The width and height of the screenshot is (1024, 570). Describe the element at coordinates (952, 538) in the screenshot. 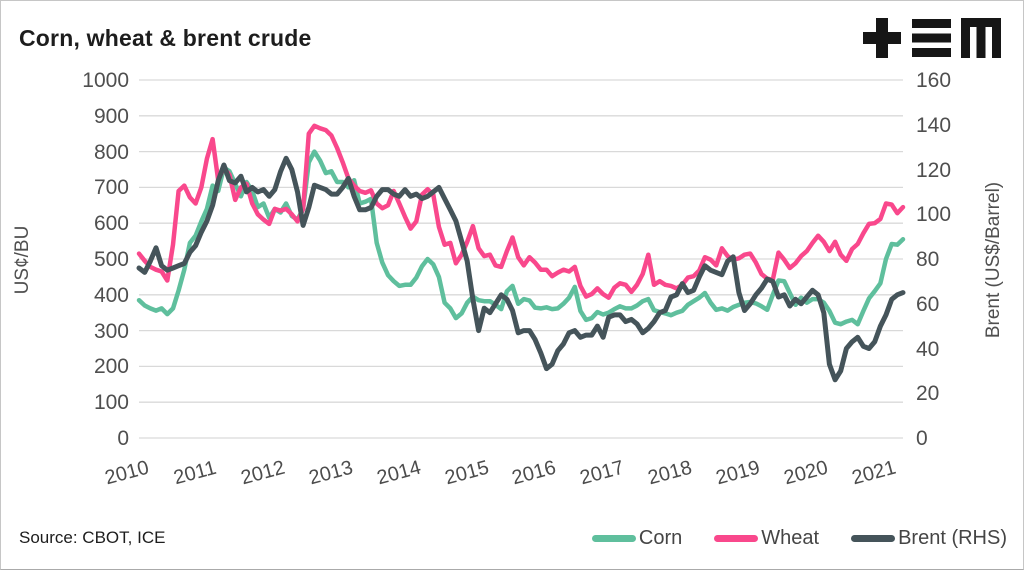

I see `legend-label-brent: Brent (RHS)` at that location.